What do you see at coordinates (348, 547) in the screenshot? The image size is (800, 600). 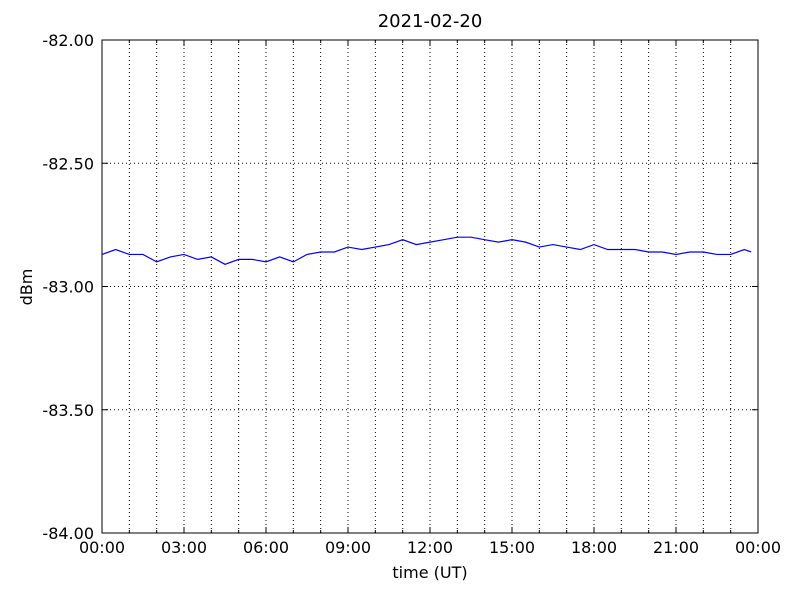 I see `x-tick-label: 09:00` at bounding box center [348, 547].